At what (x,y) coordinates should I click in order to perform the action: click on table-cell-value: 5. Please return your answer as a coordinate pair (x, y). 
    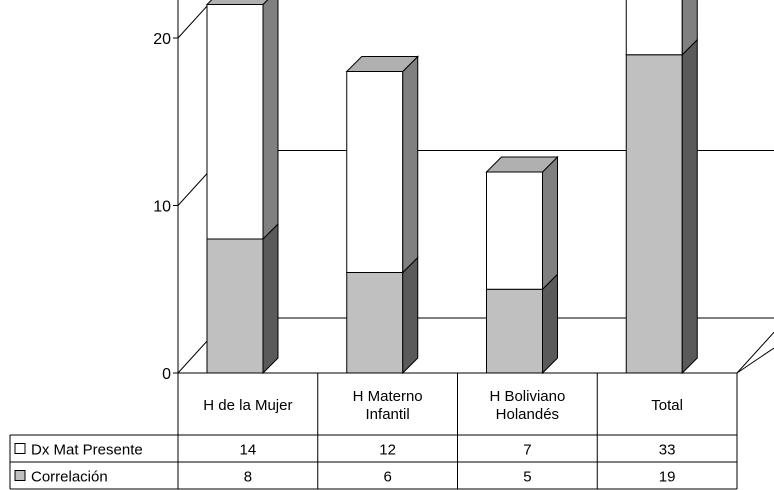
    Looking at the image, I should click on (527, 477).